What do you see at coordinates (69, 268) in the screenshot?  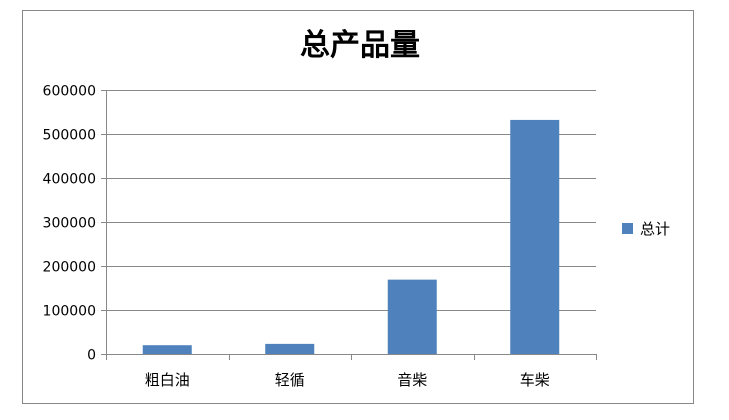 I see `y-tick-label: 200000` at bounding box center [69, 268].